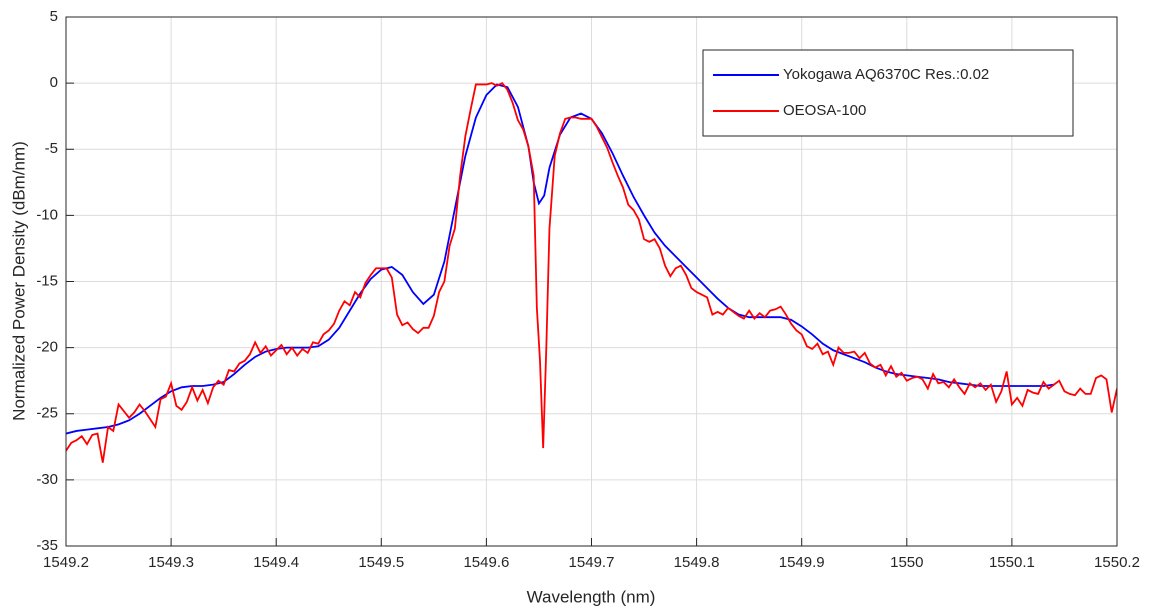  Describe the element at coordinates (1012, 562) in the screenshot. I see `x-tick-label: 1550.1` at that location.